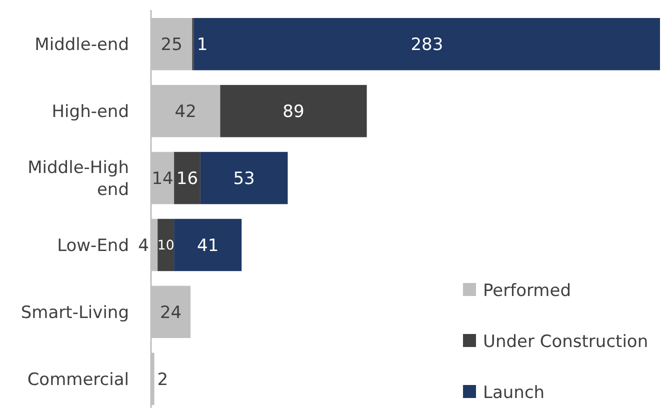  I want to click on legend-label: Performed, so click(527, 290).